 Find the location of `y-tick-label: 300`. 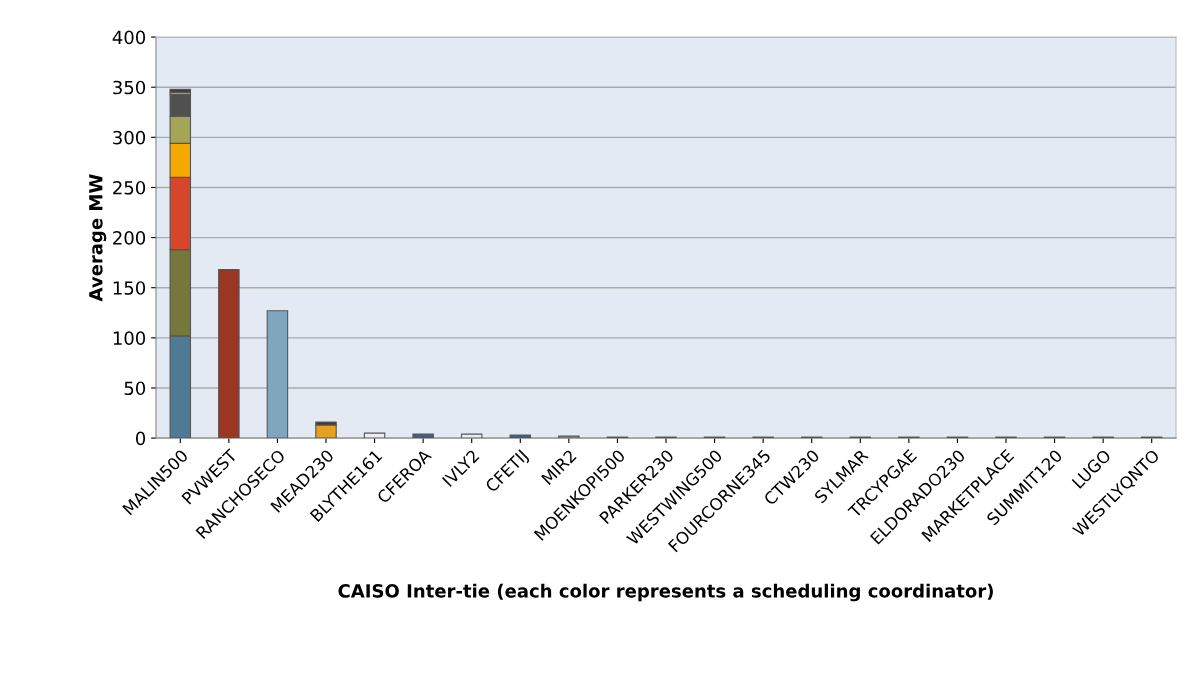

y-tick-label: 300 is located at coordinates (129, 137).